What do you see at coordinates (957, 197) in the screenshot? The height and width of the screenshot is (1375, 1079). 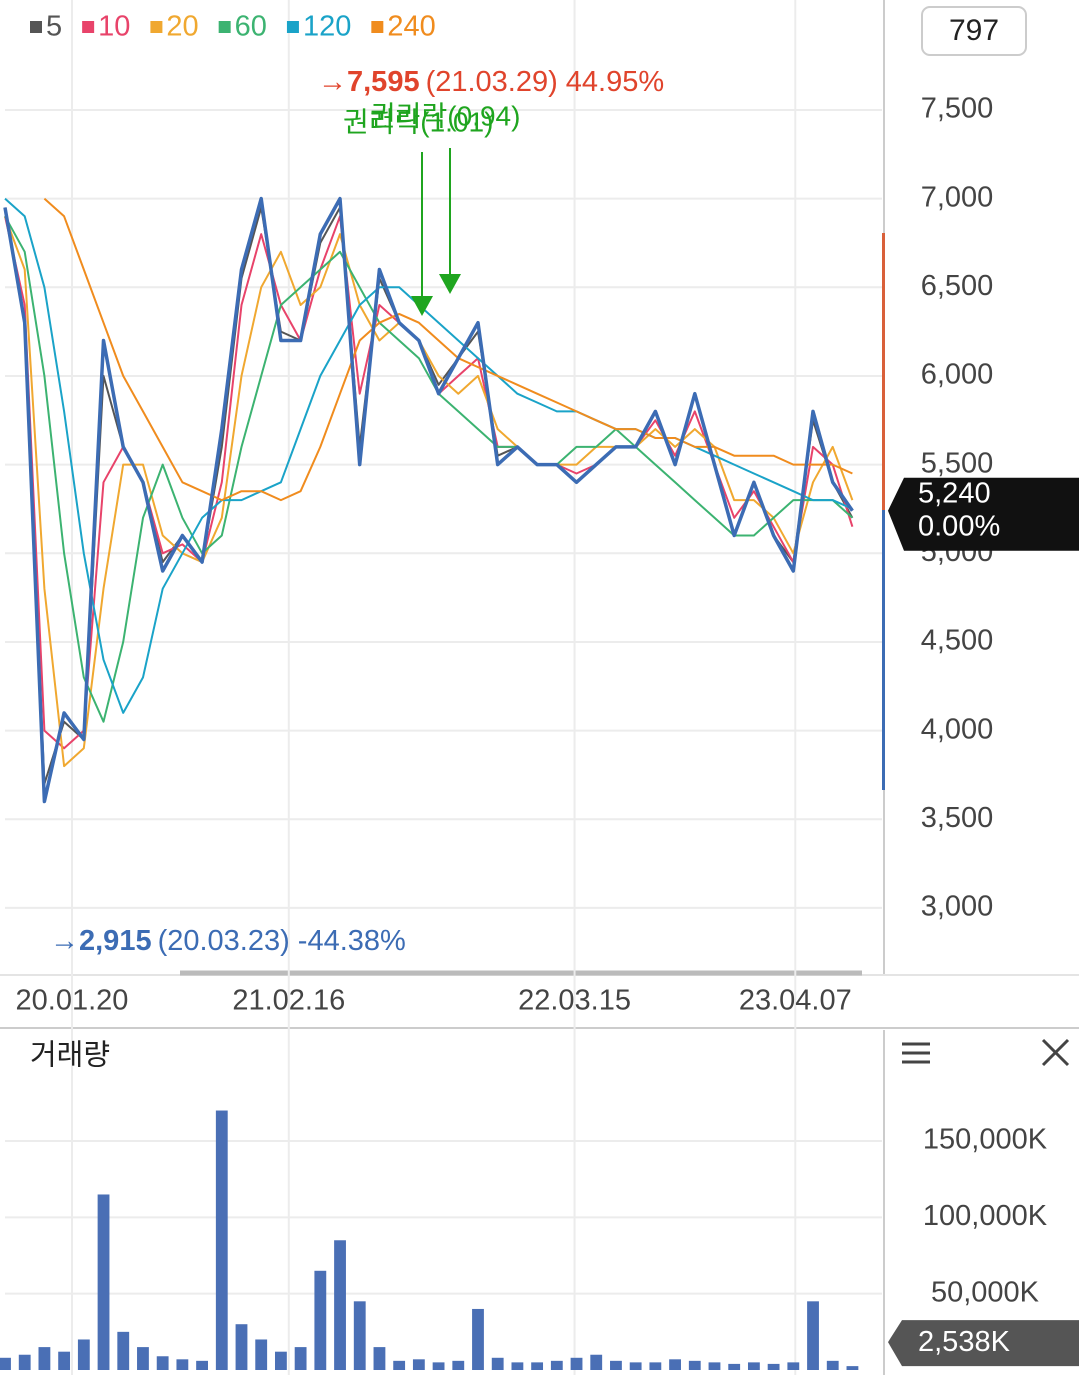 I see `y-tick-label: 7,000` at bounding box center [957, 197].